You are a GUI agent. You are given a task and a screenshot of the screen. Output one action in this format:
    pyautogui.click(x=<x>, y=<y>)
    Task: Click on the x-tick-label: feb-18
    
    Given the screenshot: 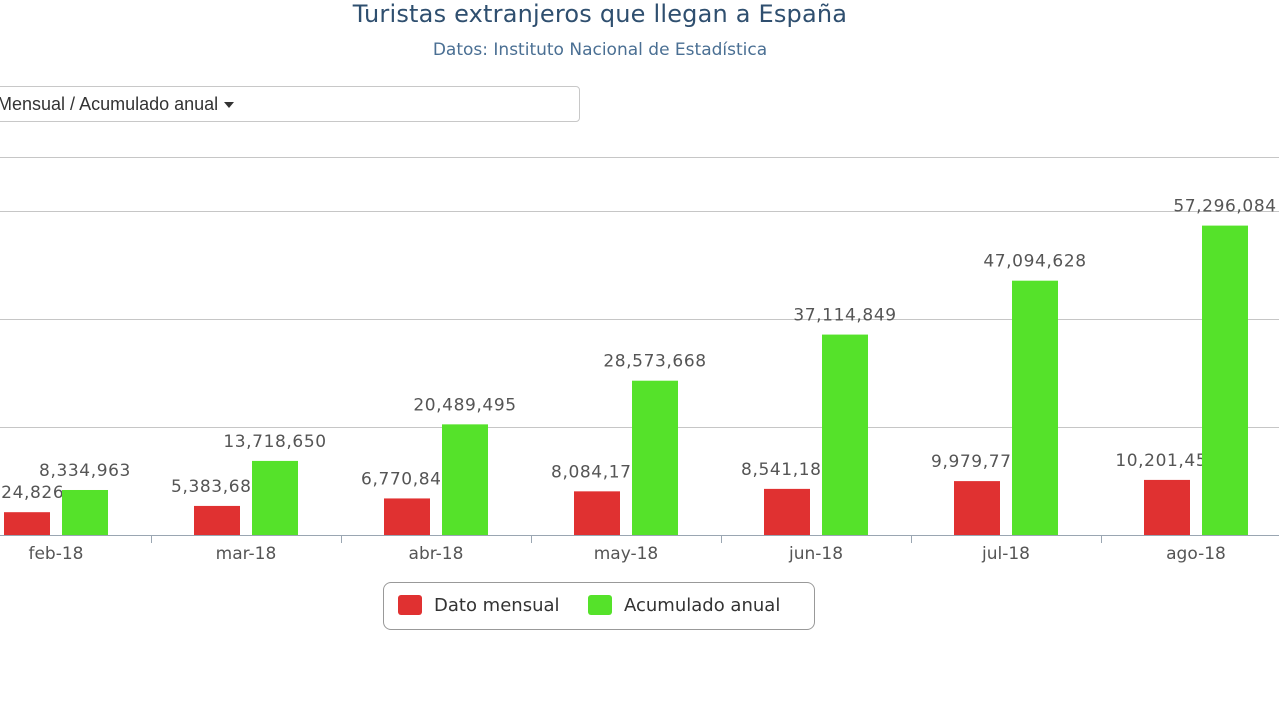 What is the action you would take?
    pyautogui.click(x=55, y=554)
    